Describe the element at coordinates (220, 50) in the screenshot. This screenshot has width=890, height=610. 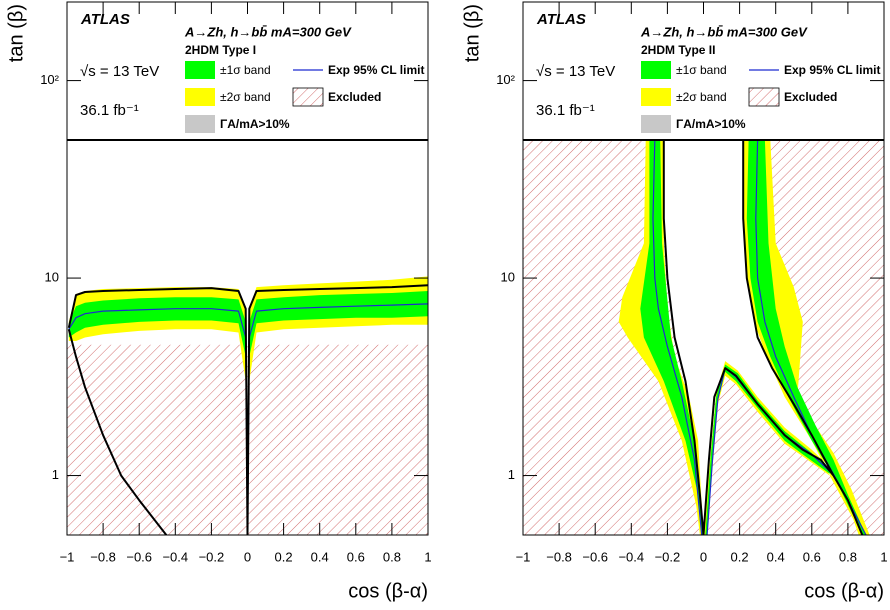
I see `model-label: 2HDM Type I` at that location.